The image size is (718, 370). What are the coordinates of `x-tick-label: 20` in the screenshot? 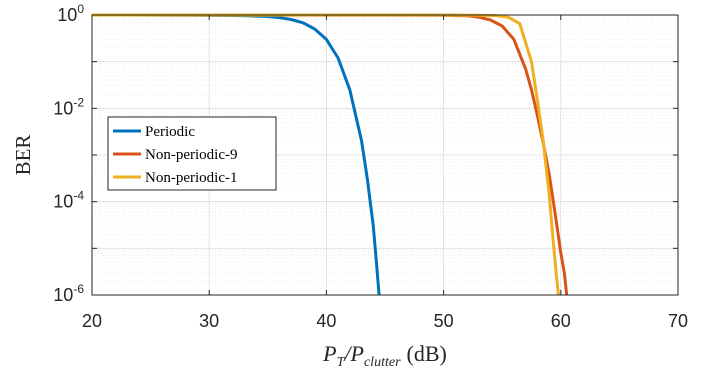 It's located at (92, 321).